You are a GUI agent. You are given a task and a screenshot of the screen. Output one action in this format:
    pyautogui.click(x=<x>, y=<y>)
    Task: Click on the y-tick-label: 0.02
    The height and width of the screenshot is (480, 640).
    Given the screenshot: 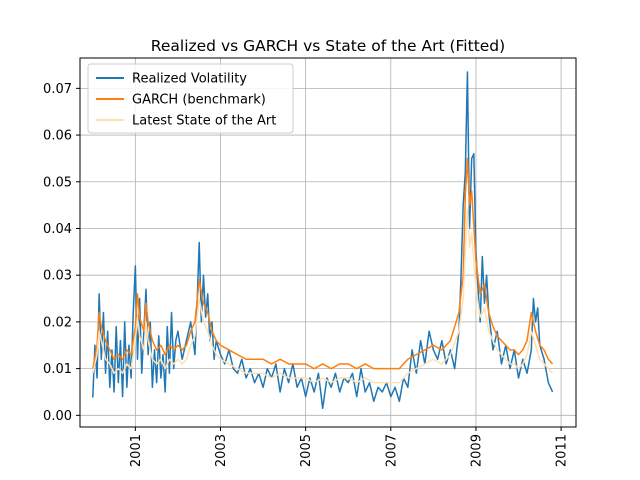 What is the action you would take?
    pyautogui.click(x=57, y=322)
    